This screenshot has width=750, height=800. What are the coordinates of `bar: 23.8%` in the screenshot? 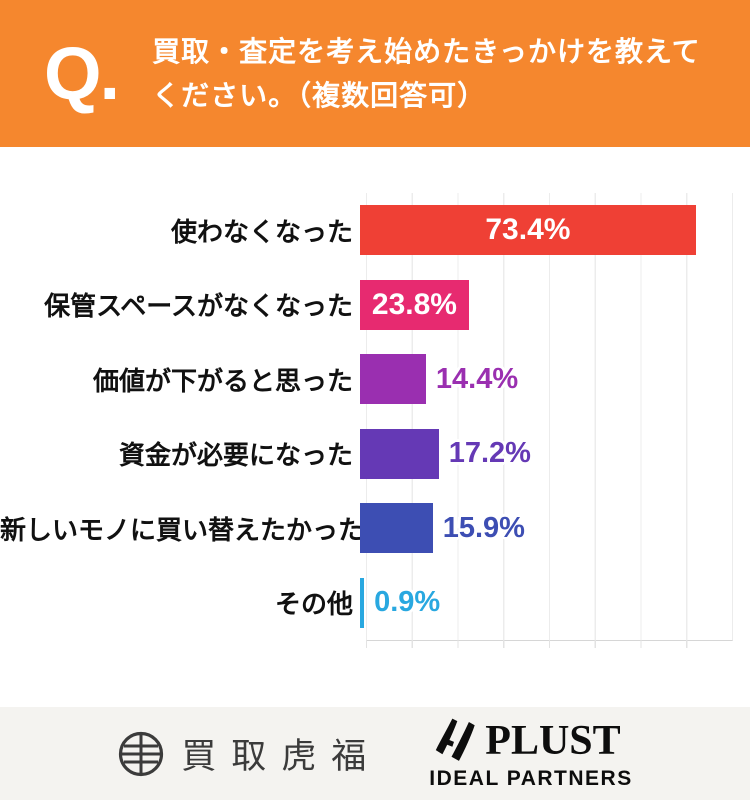 It's located at (414, 304).